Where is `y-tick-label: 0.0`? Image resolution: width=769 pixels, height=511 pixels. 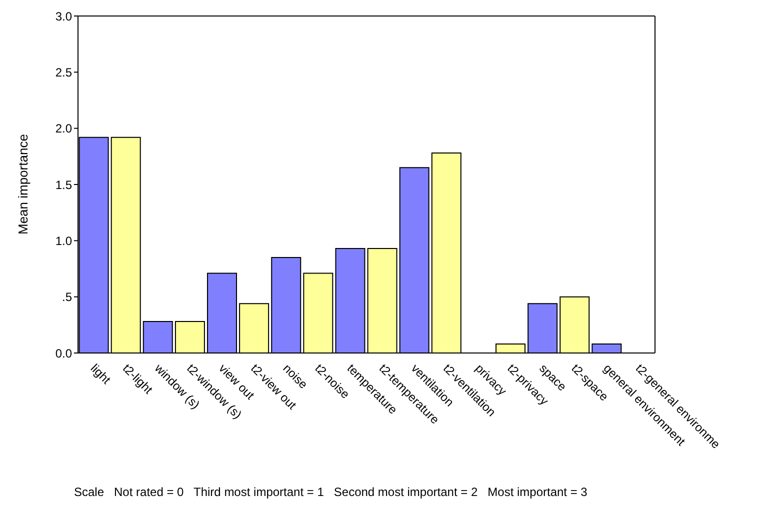 y-tick-label: 0.0 is located at coordinates (63, 353).